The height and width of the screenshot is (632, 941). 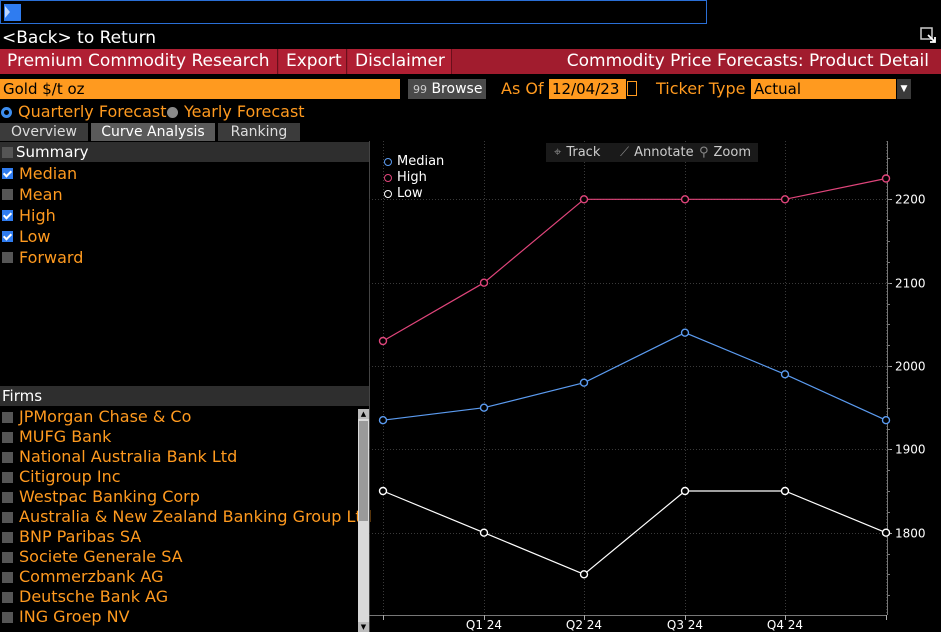 What do you see at coordinates (725, 152) in the screenshot?
I see `zoom-button: ⚲ Zoom` at bounding box center [725, 152].